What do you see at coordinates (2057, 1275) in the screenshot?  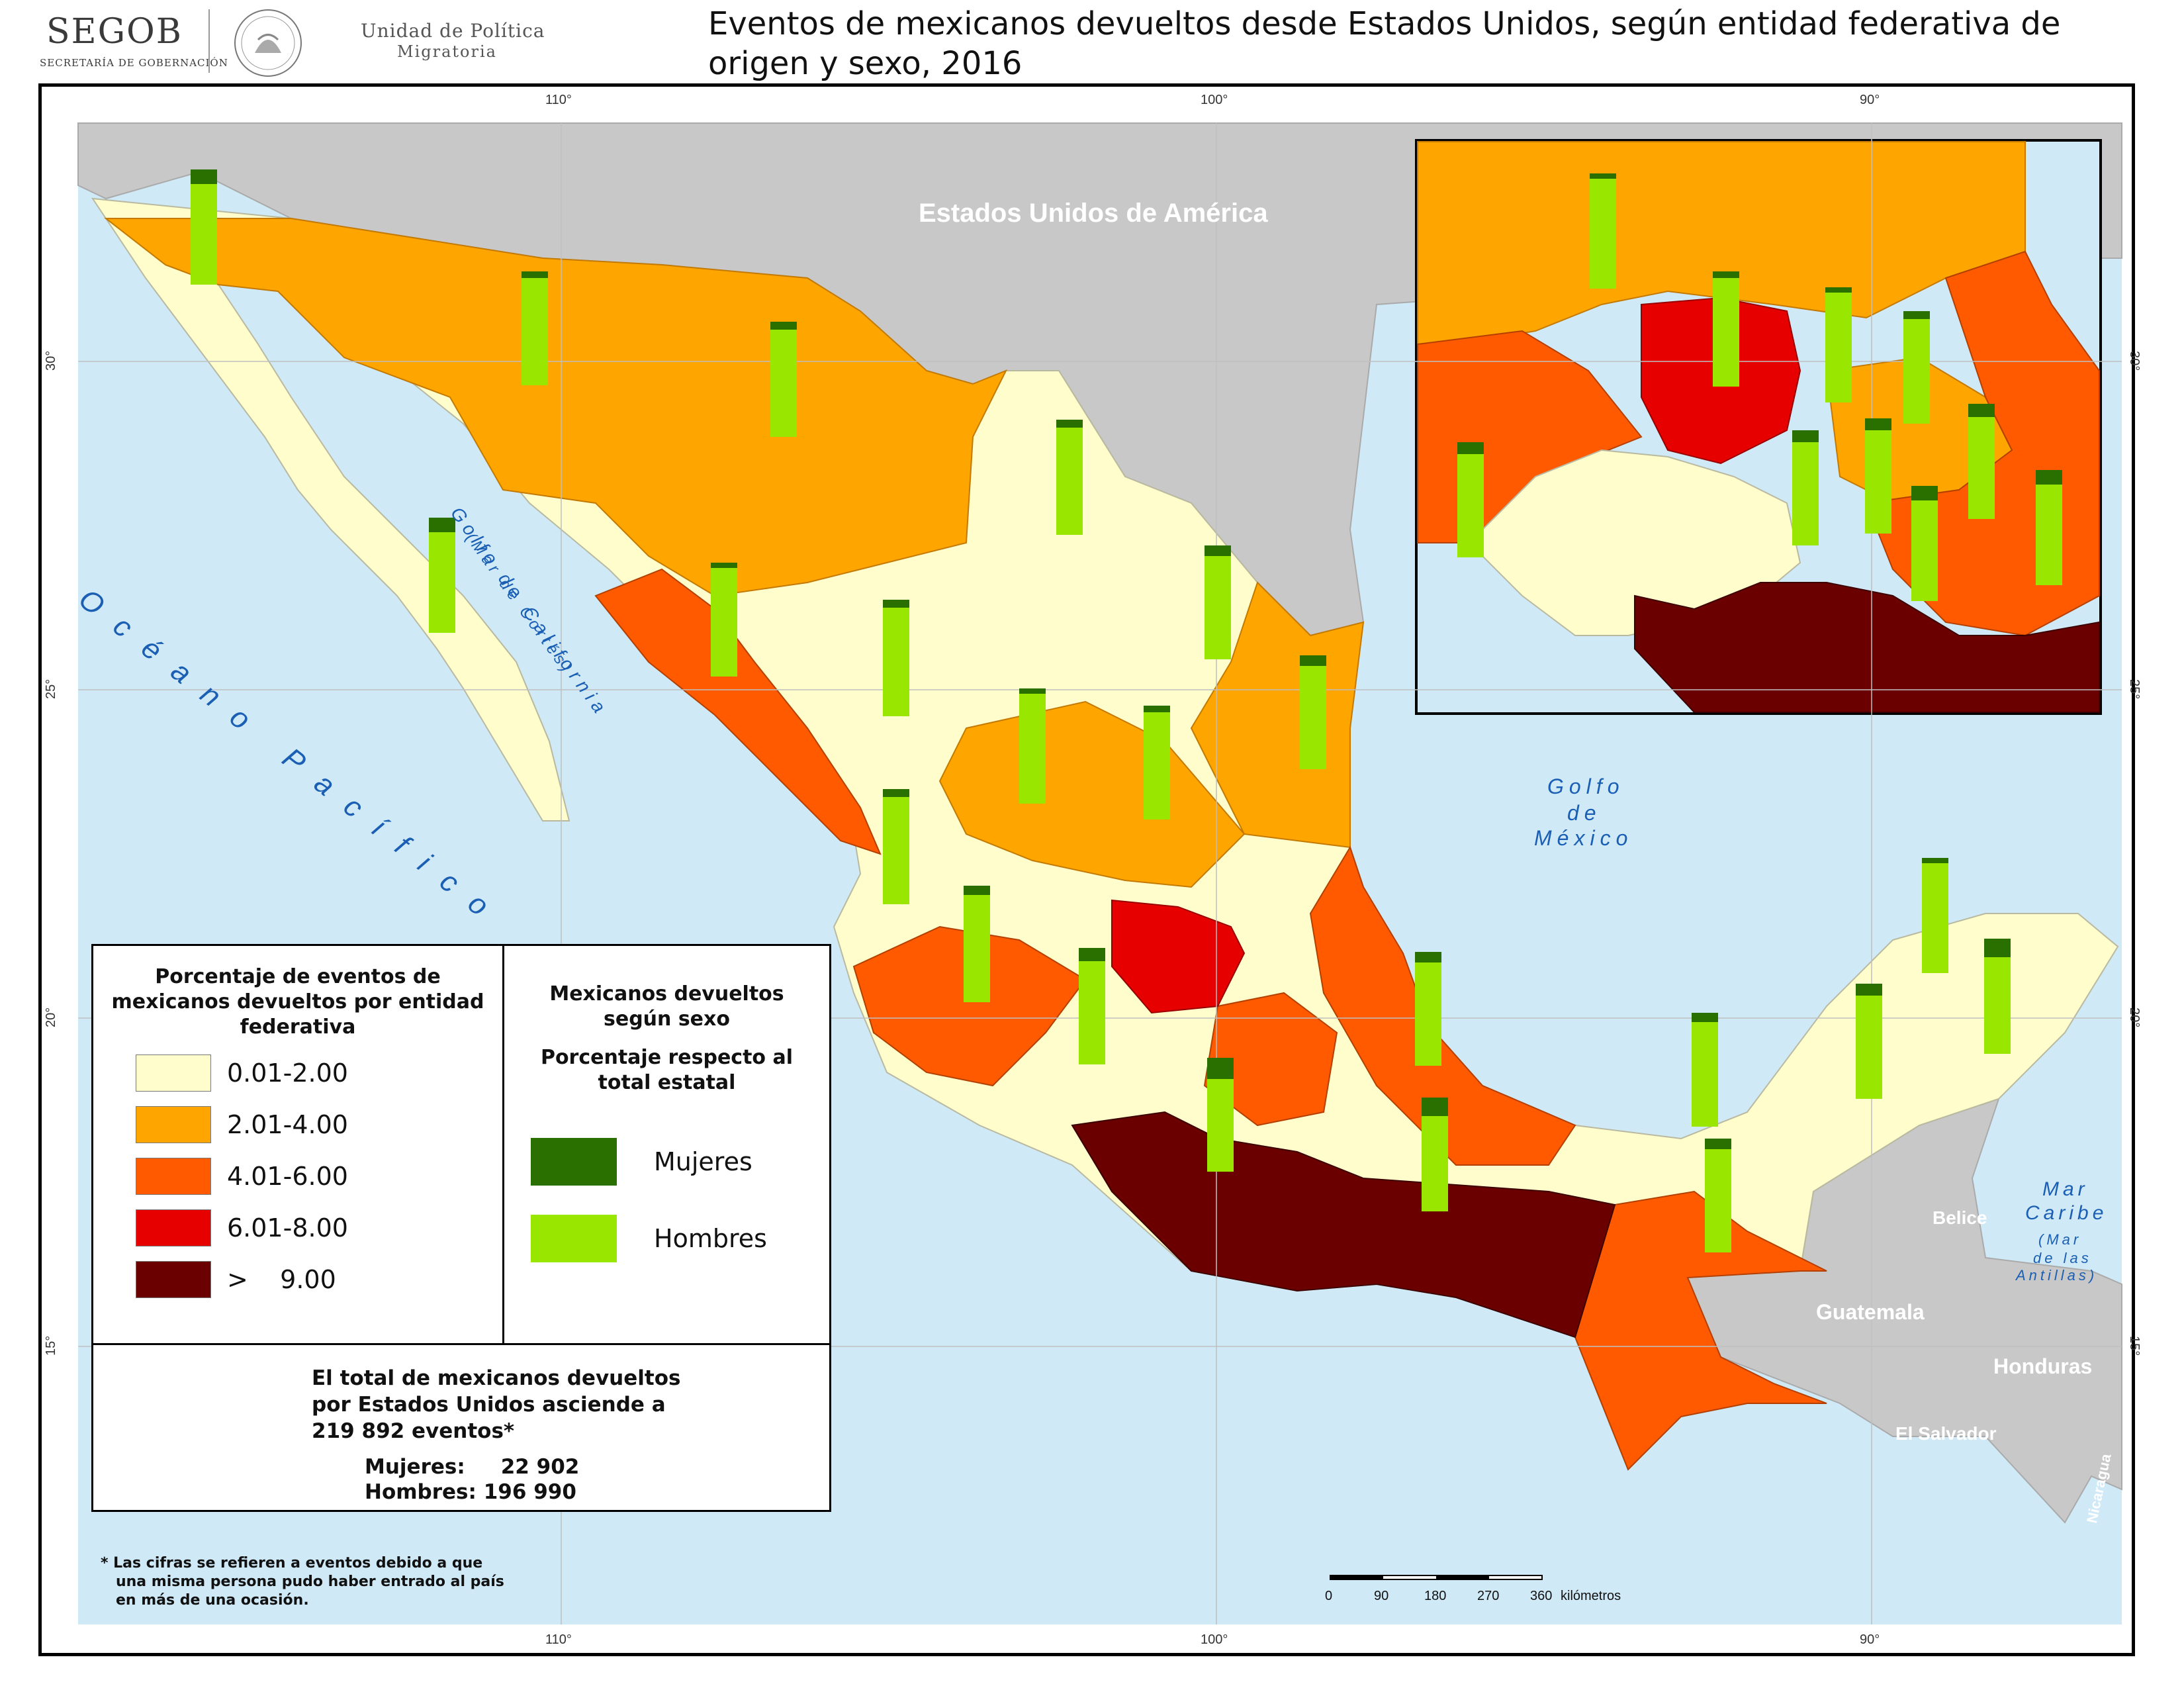 I see `label-caribbean-5: Antillas)` at bounding box center [2057, 1275].